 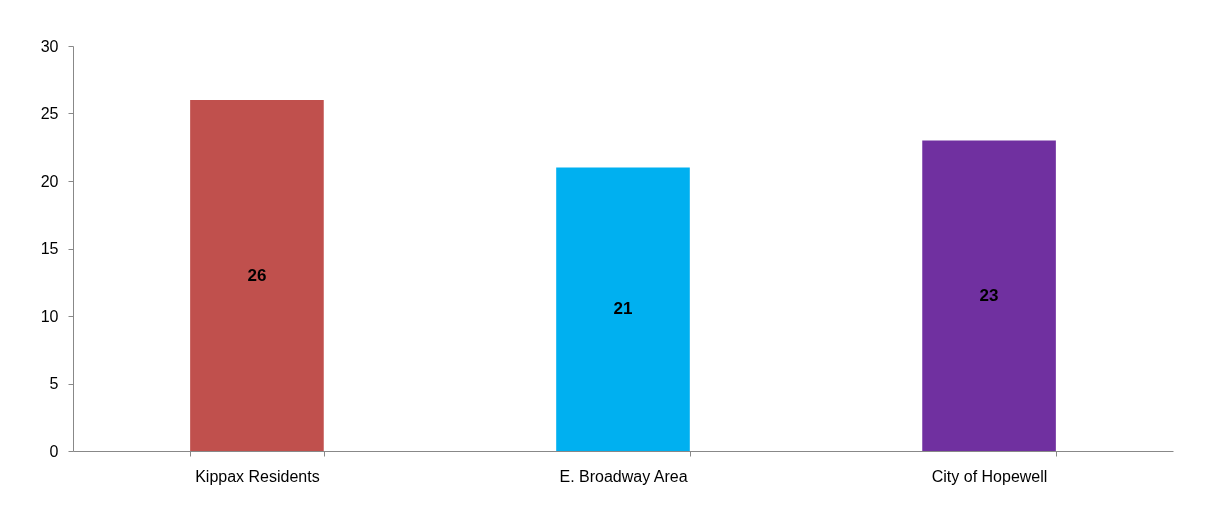 I want to click on data-label: 21, so click(x=623, y=309).